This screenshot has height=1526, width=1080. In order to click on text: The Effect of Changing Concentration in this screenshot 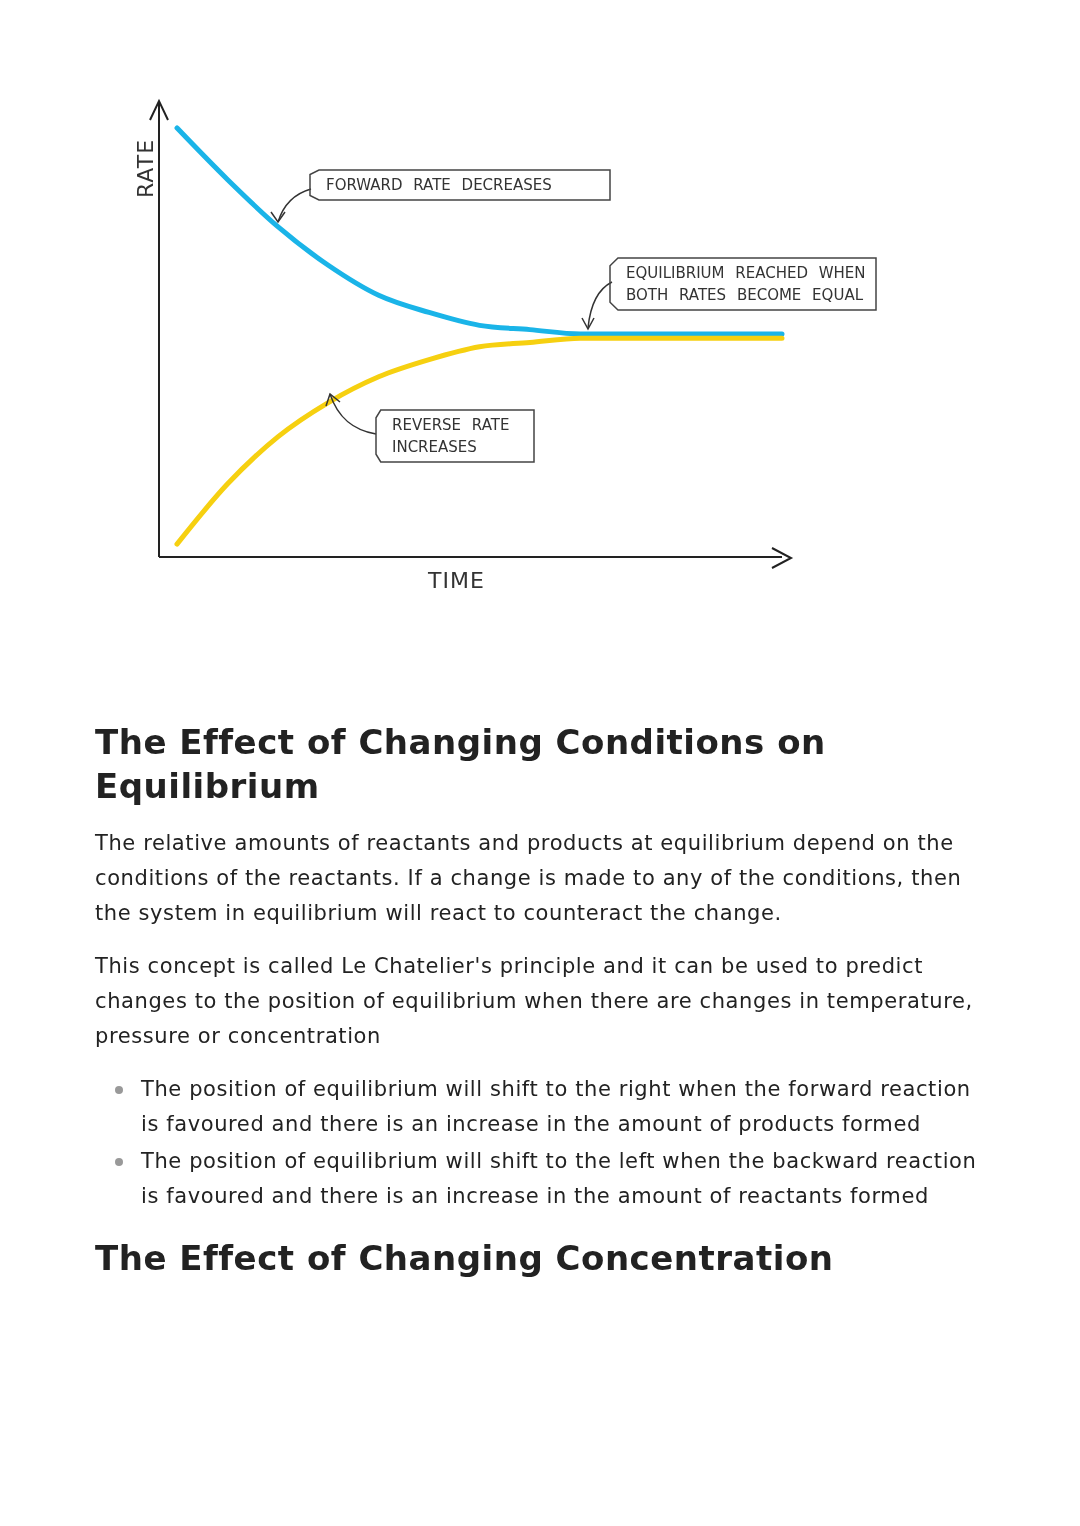, I will do `click(465, 1258)`.